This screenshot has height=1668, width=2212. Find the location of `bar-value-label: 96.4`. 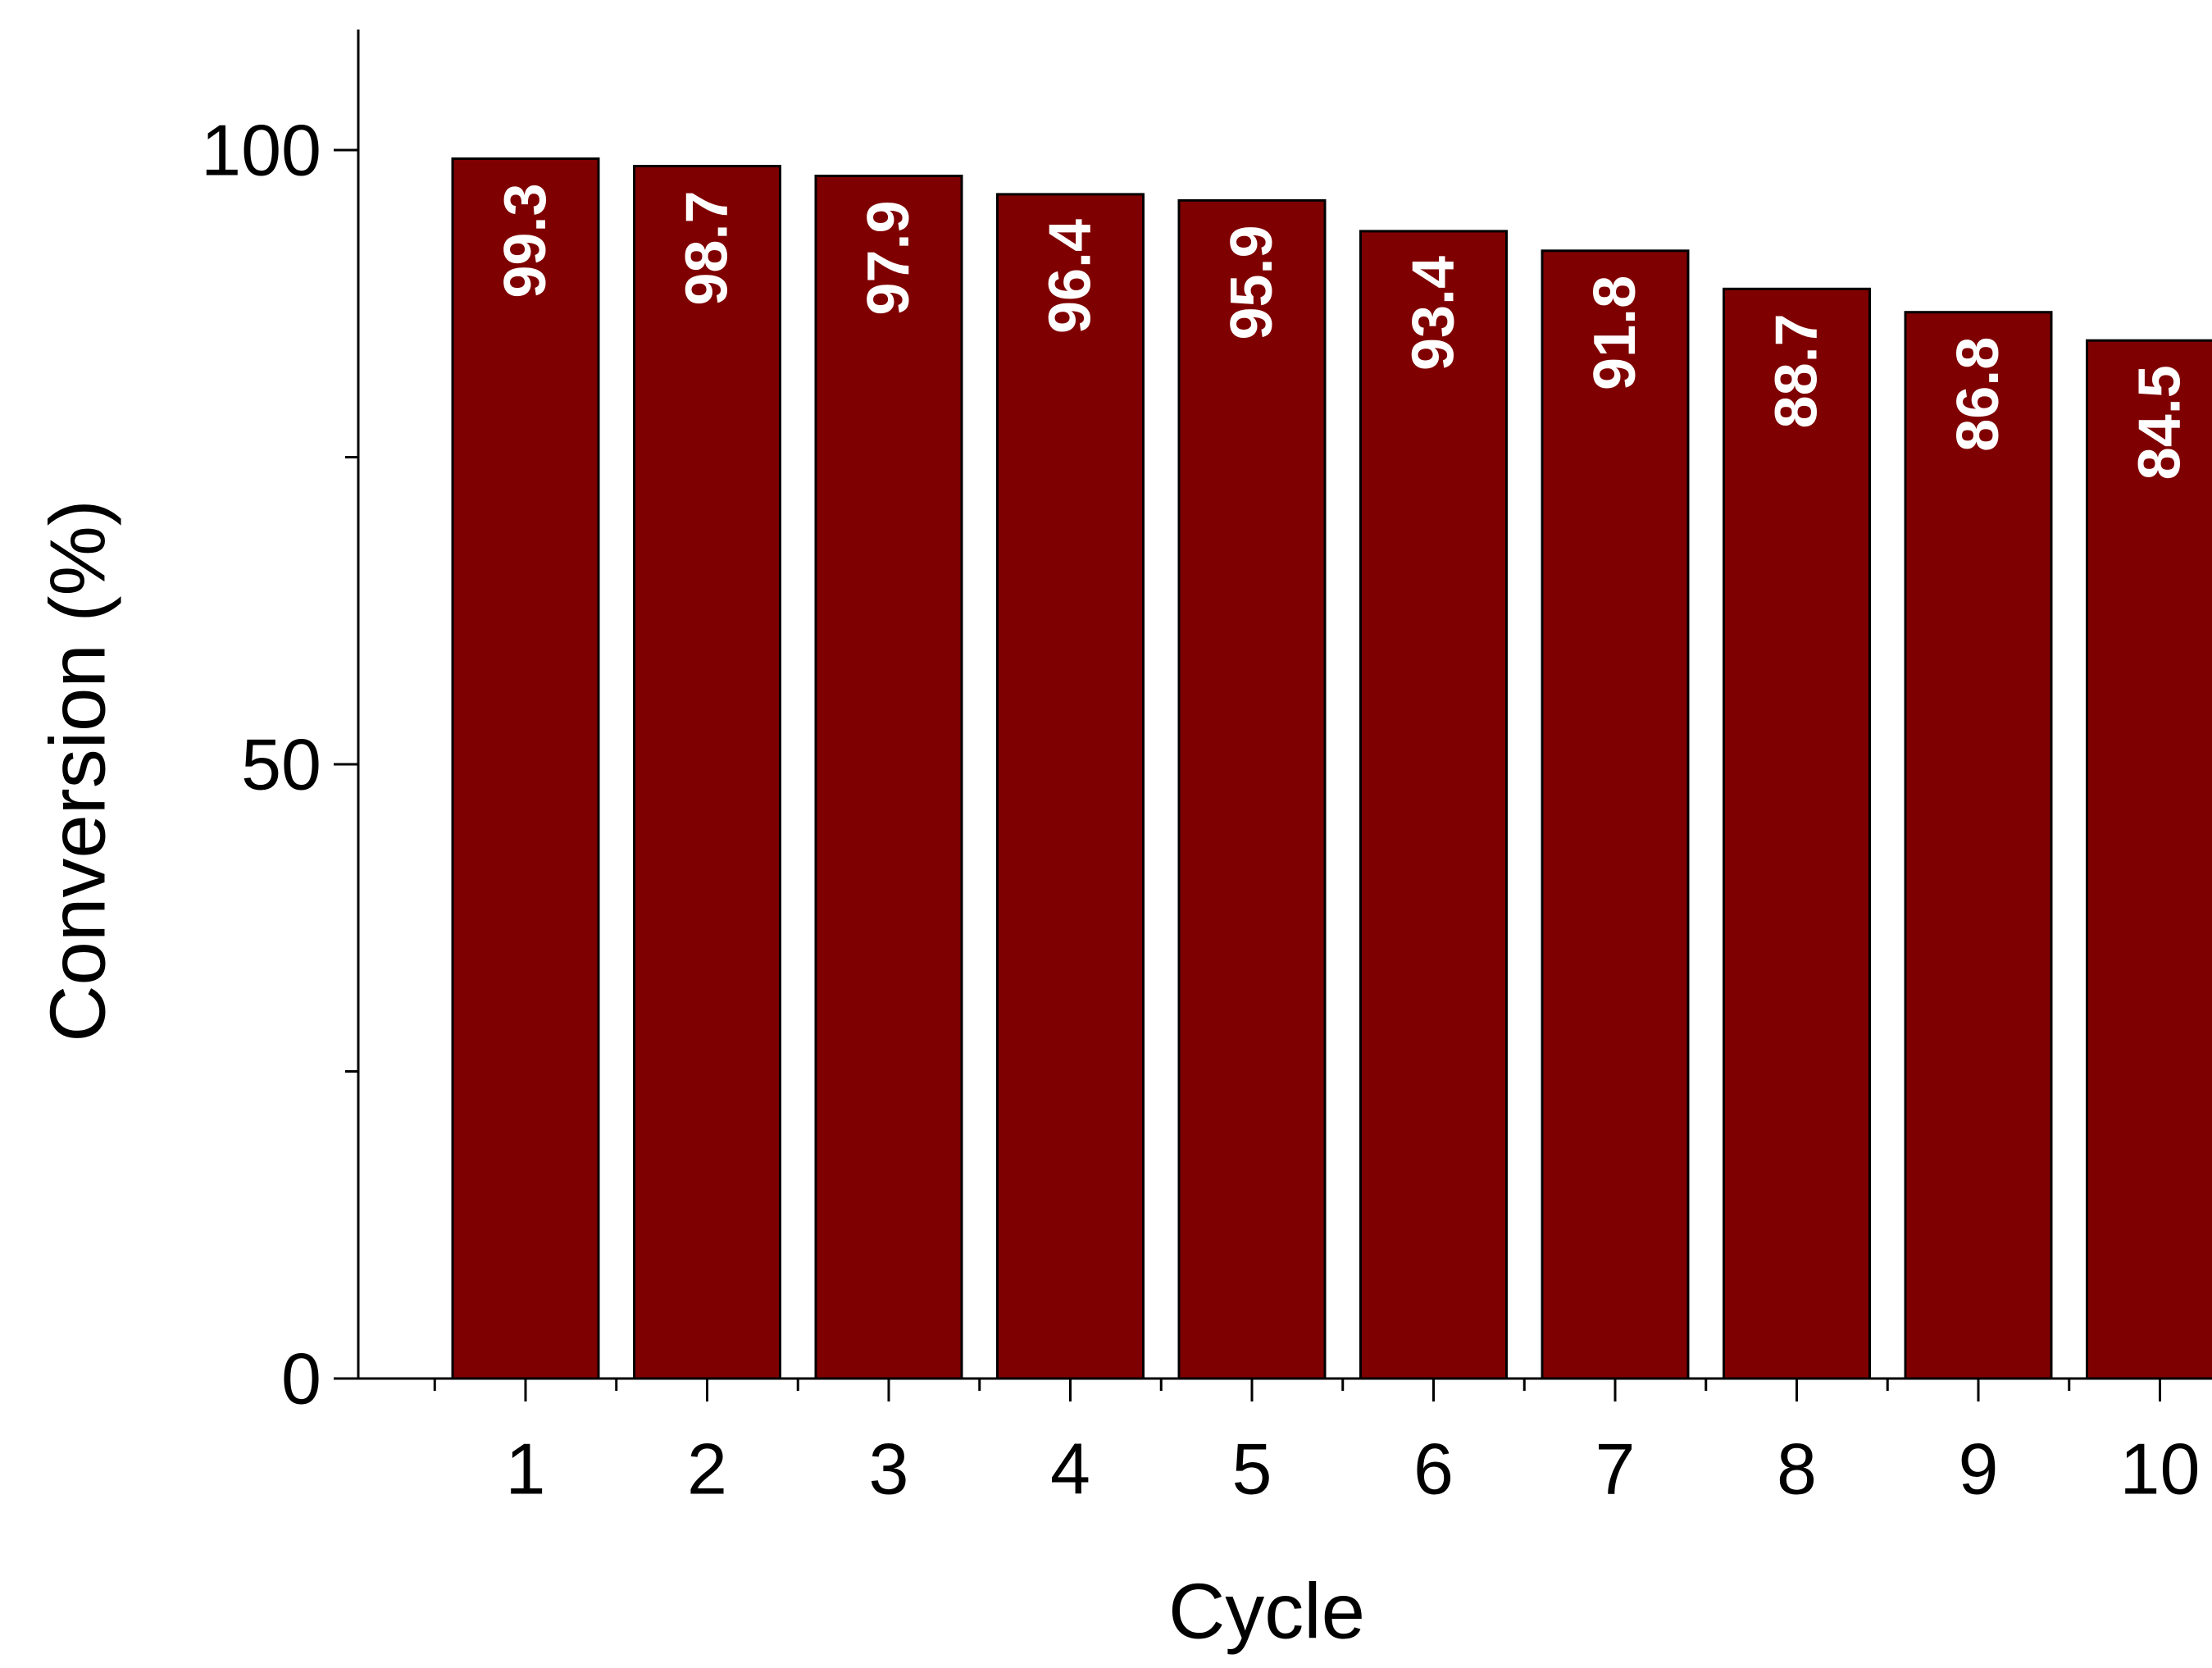

bar-value-label: 96.4 is located at coordinates (1071, 276).